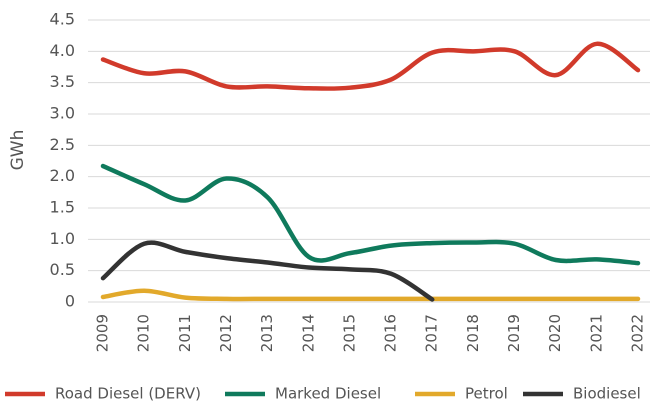  Describe the element at coordinates (555, 333) in the screenshot. I see `x-tick-label: 2020` at that location.